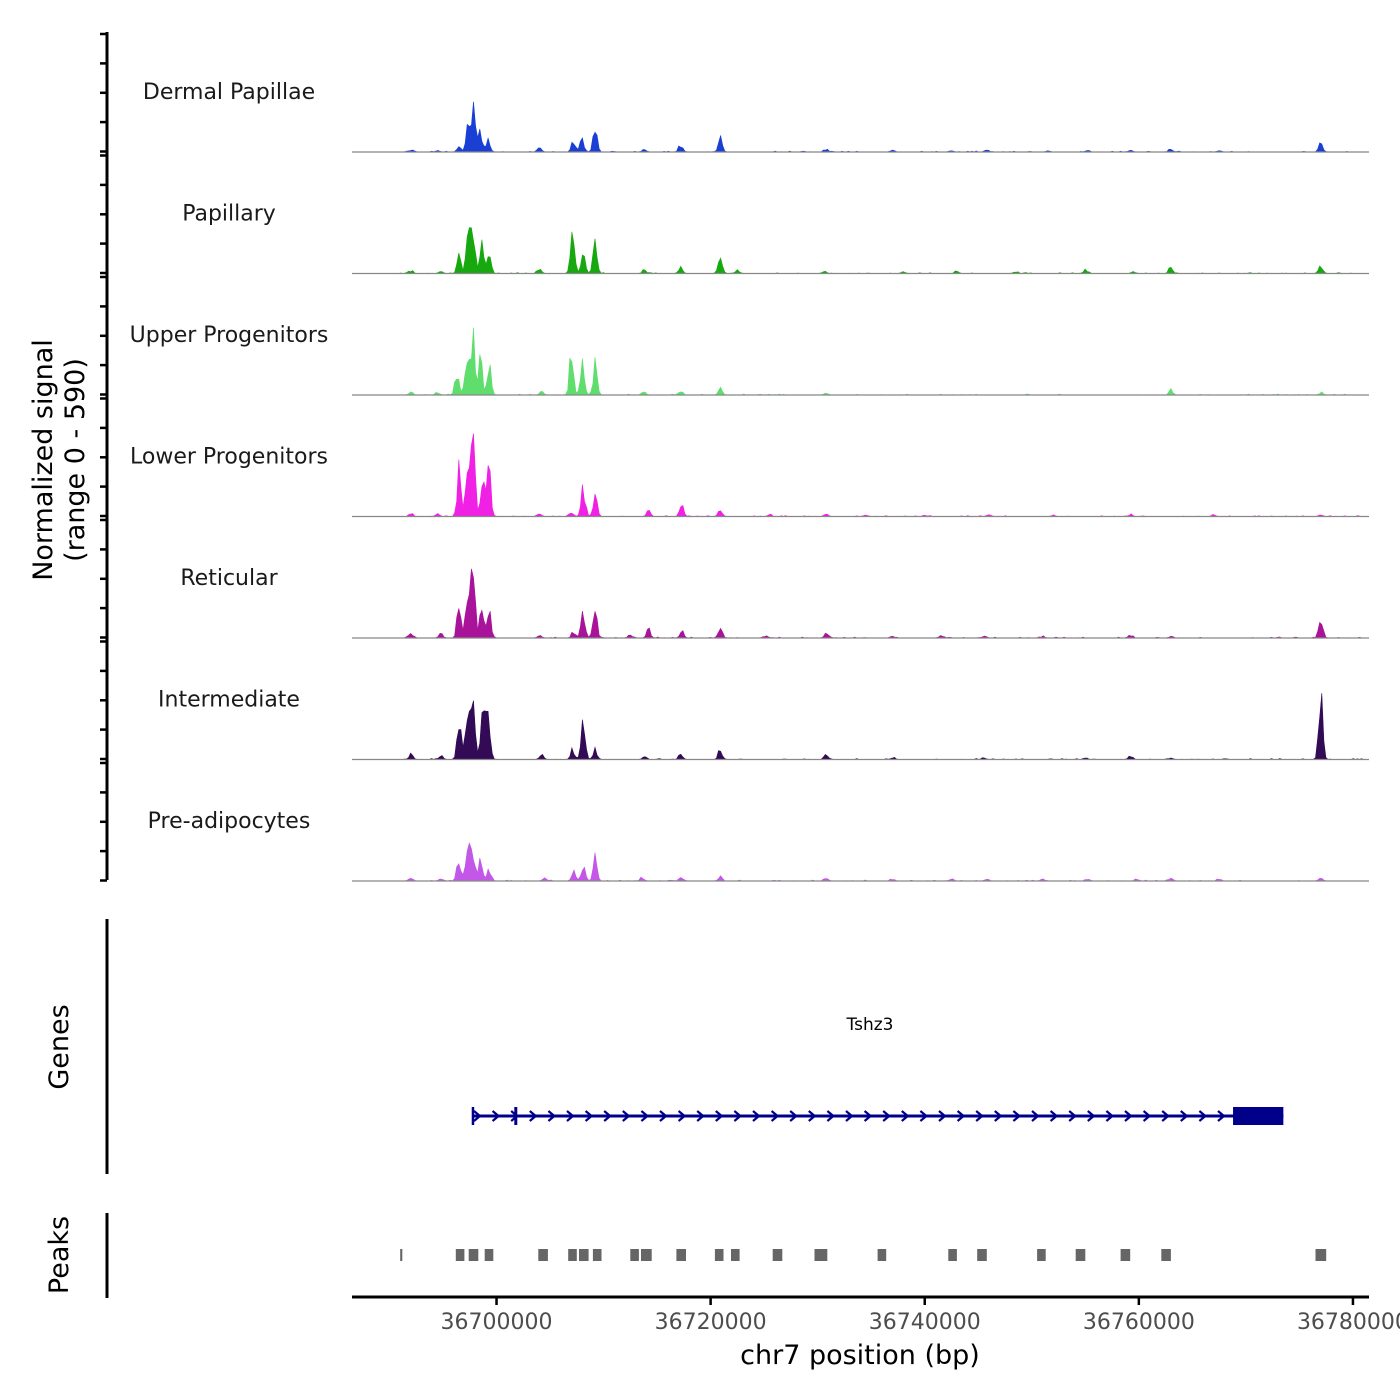 The width and height of the screenshot is (1400, 1400). I want to click on track-label: Lower Progenitors, so click(229, 457).